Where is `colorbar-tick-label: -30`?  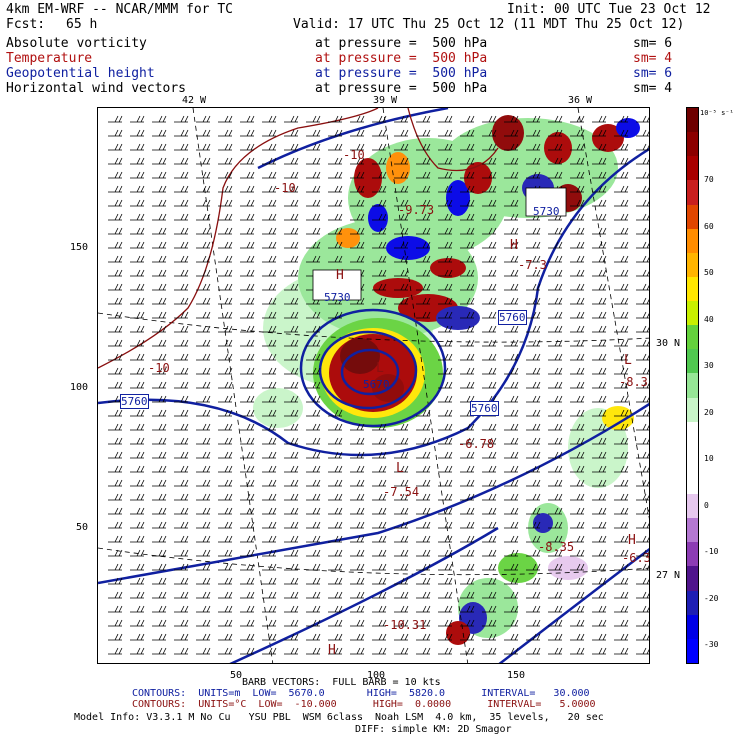 colorbar-tick-label: -30 is located at coordinates (711, 644).